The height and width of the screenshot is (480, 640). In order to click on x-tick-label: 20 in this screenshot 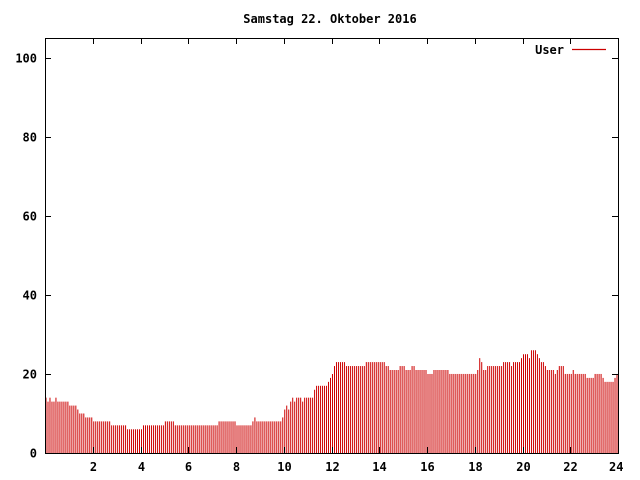, I will do `click(523, 467)`.